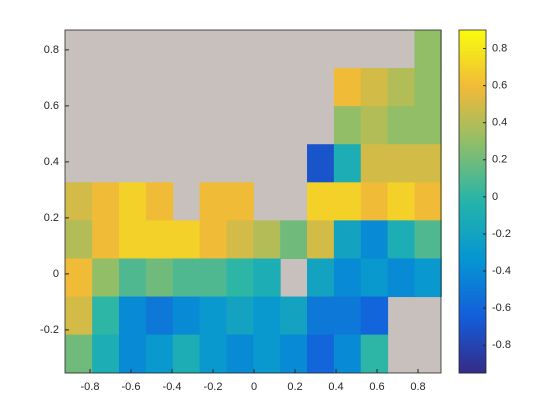 This screenshot has height=420, width=560. Describe the element at coordinates (51, 106) in the screenshot. I see `y-tick-label: 0.6` at that location.